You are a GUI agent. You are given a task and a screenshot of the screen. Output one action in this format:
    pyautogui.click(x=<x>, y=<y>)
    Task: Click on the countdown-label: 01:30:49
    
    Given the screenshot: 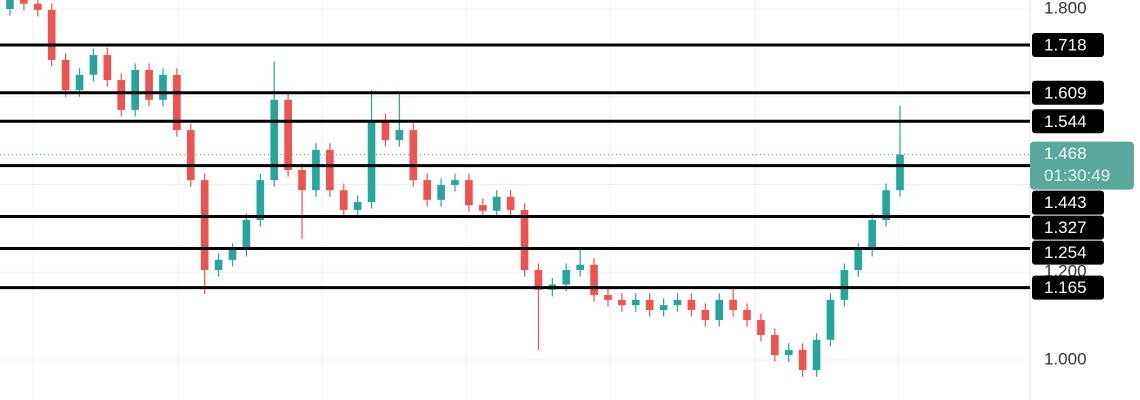 What is the action you would take?
    pyautogui.click(x=1077, y=175)
    